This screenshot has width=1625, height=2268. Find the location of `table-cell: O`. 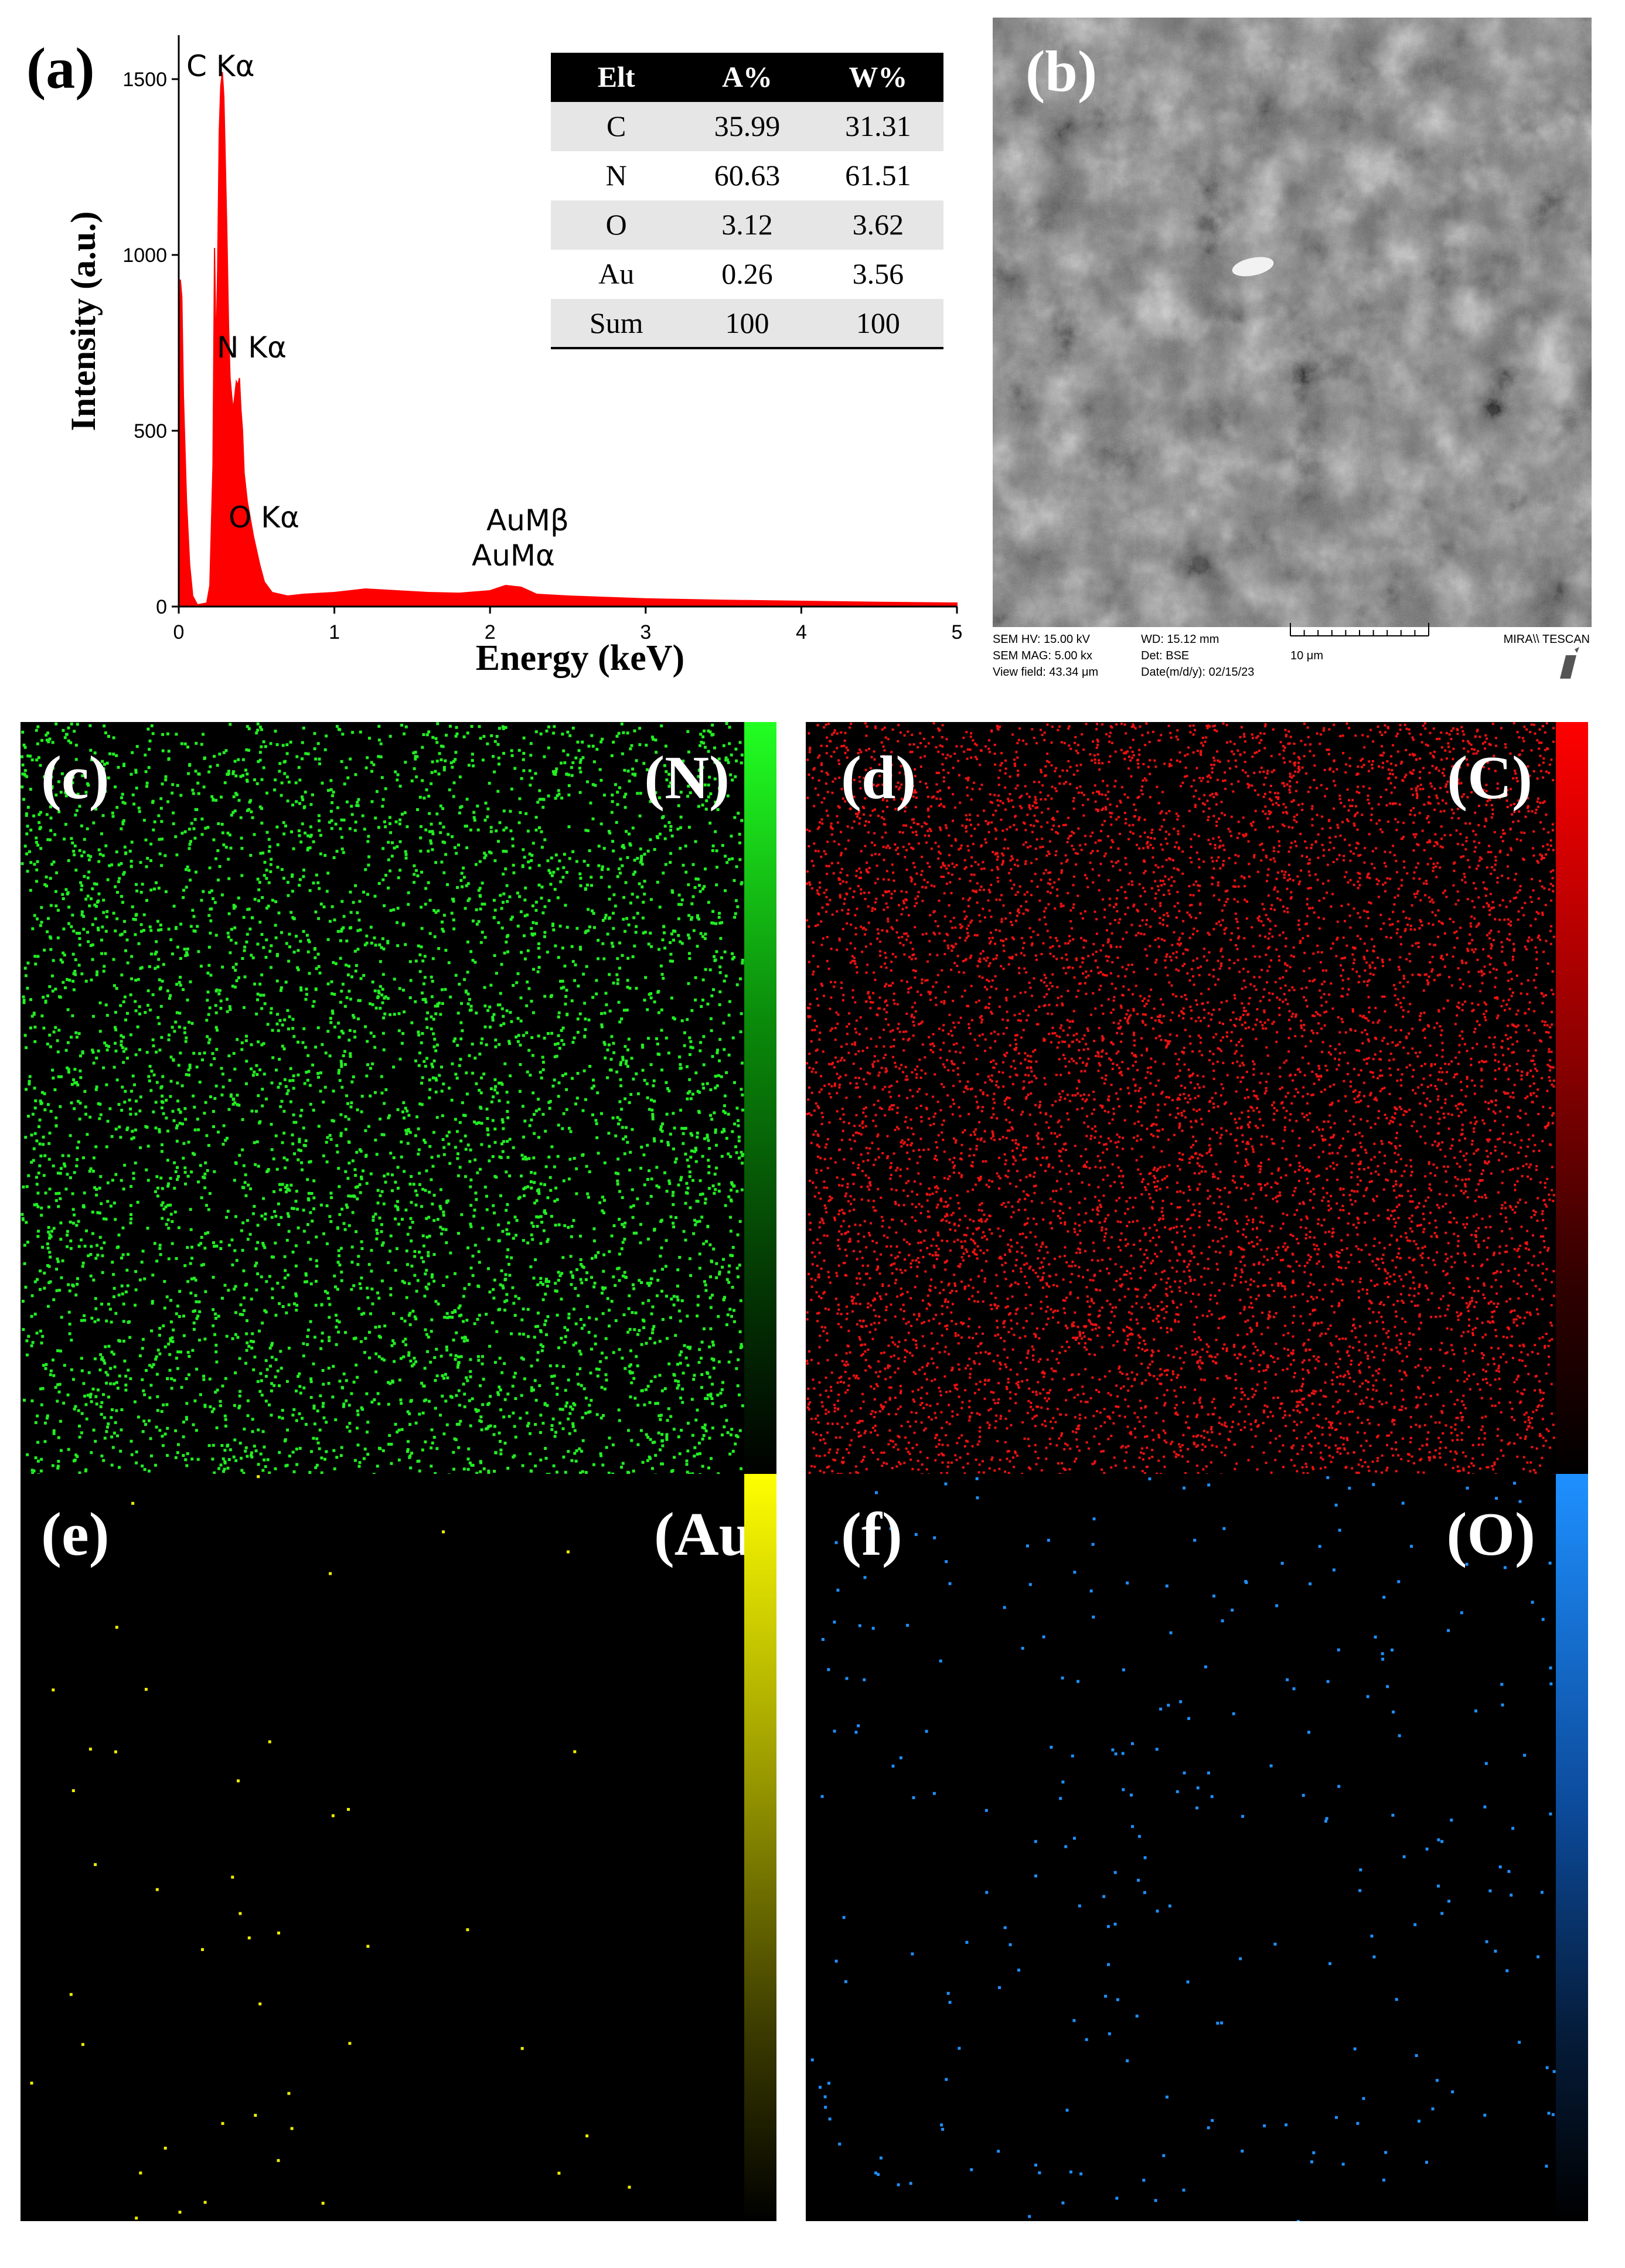

table-cell: O is located at coordinates (616, 224).